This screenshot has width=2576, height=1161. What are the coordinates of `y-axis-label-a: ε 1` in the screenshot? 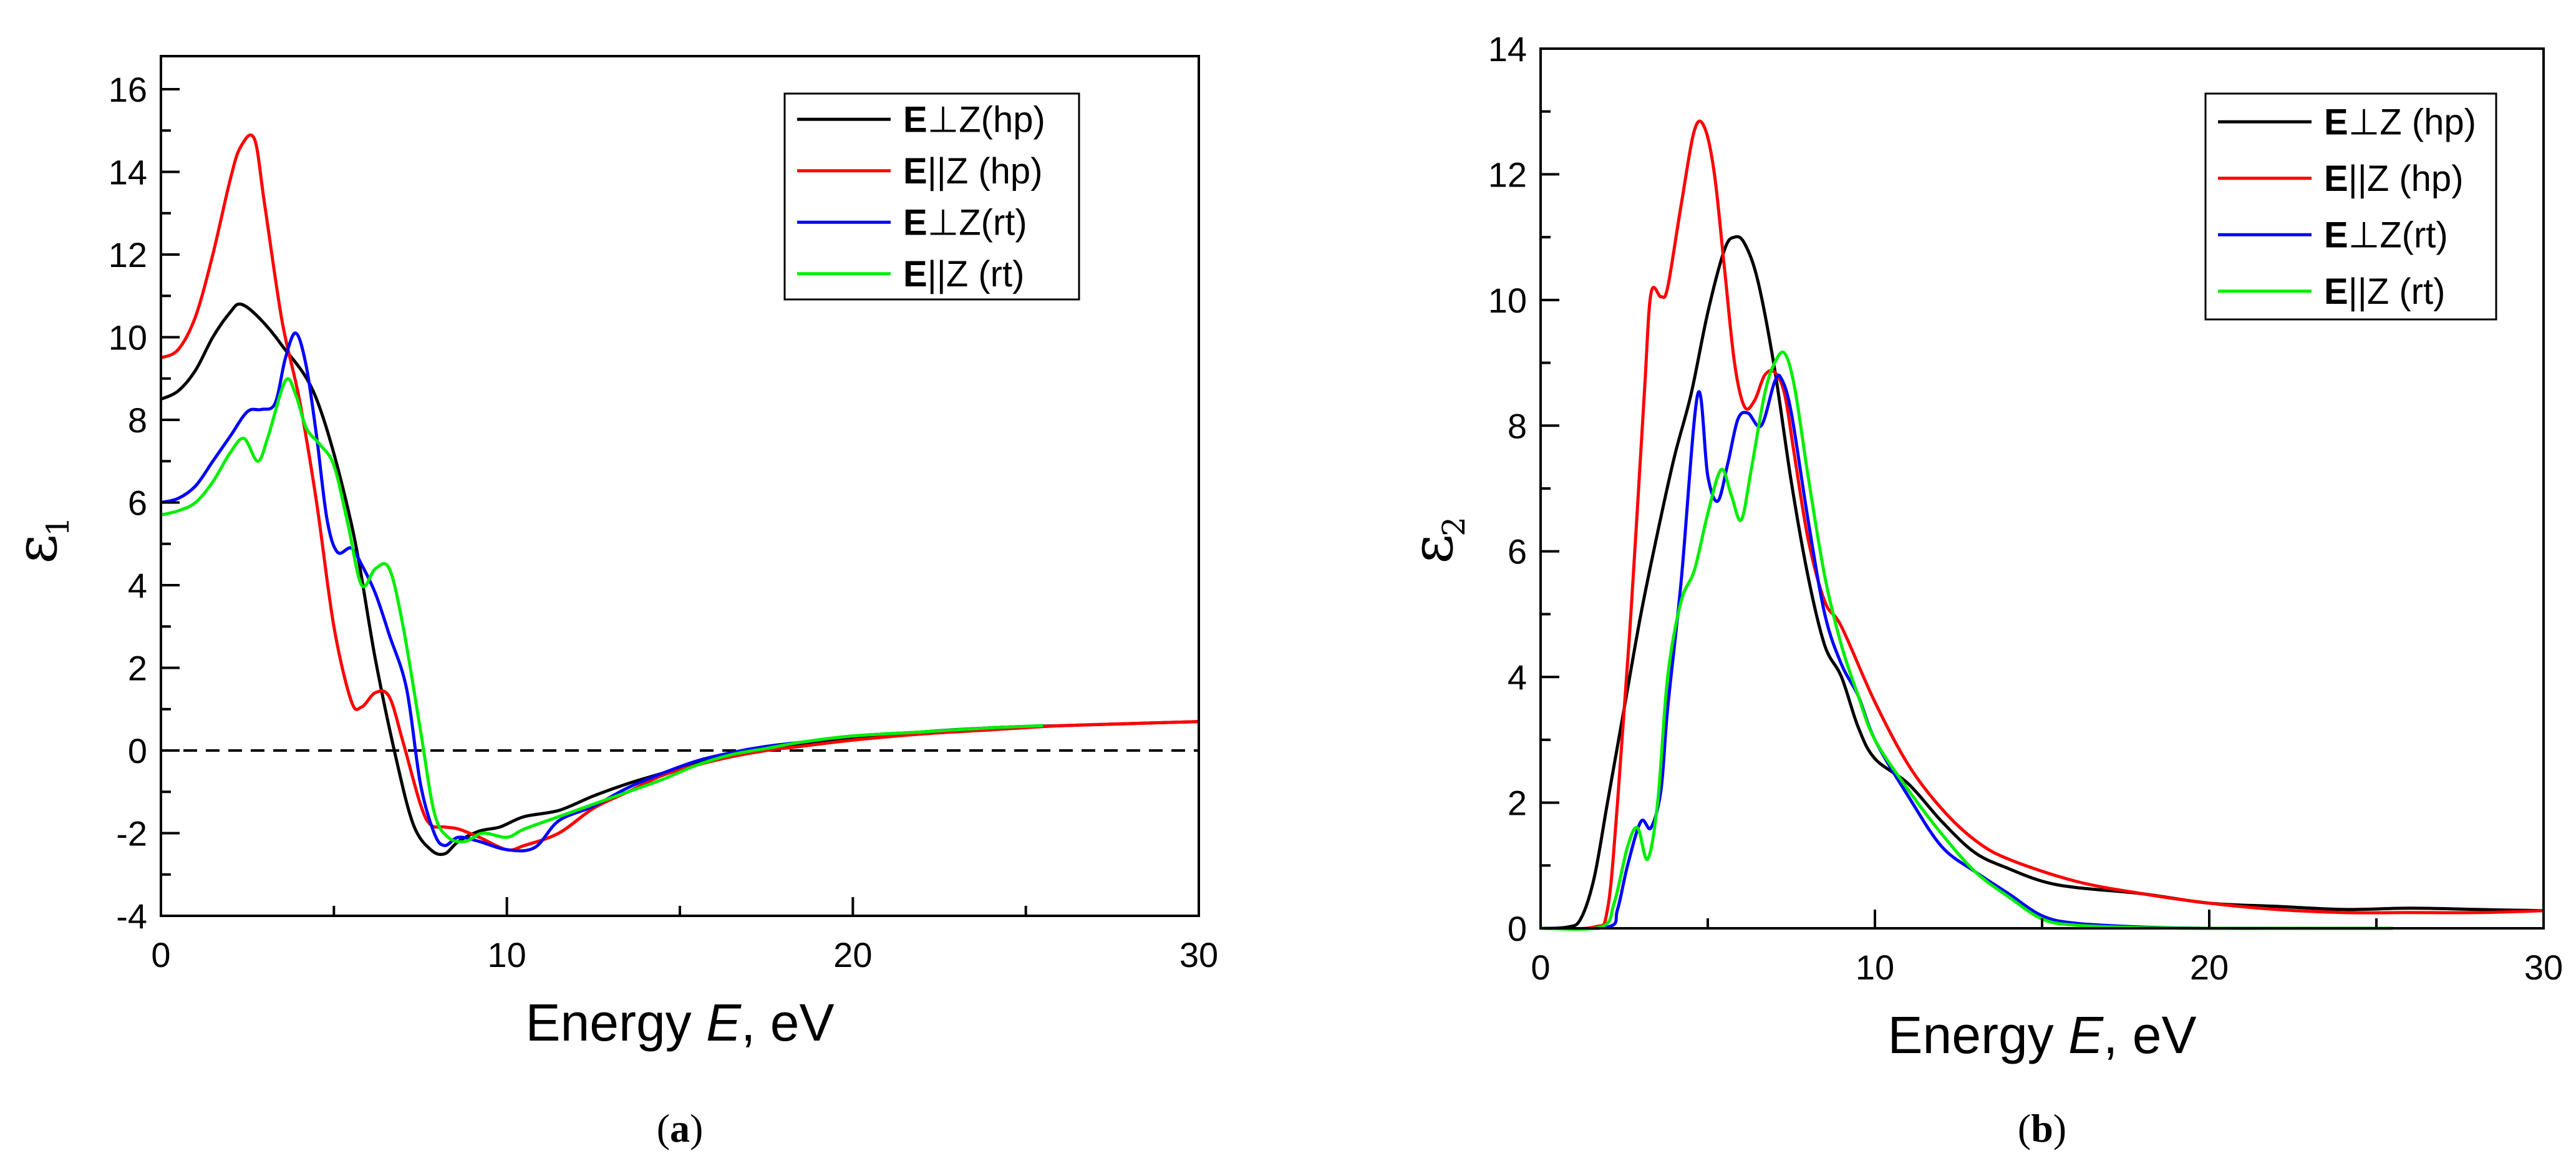 It's located at (39, 540).